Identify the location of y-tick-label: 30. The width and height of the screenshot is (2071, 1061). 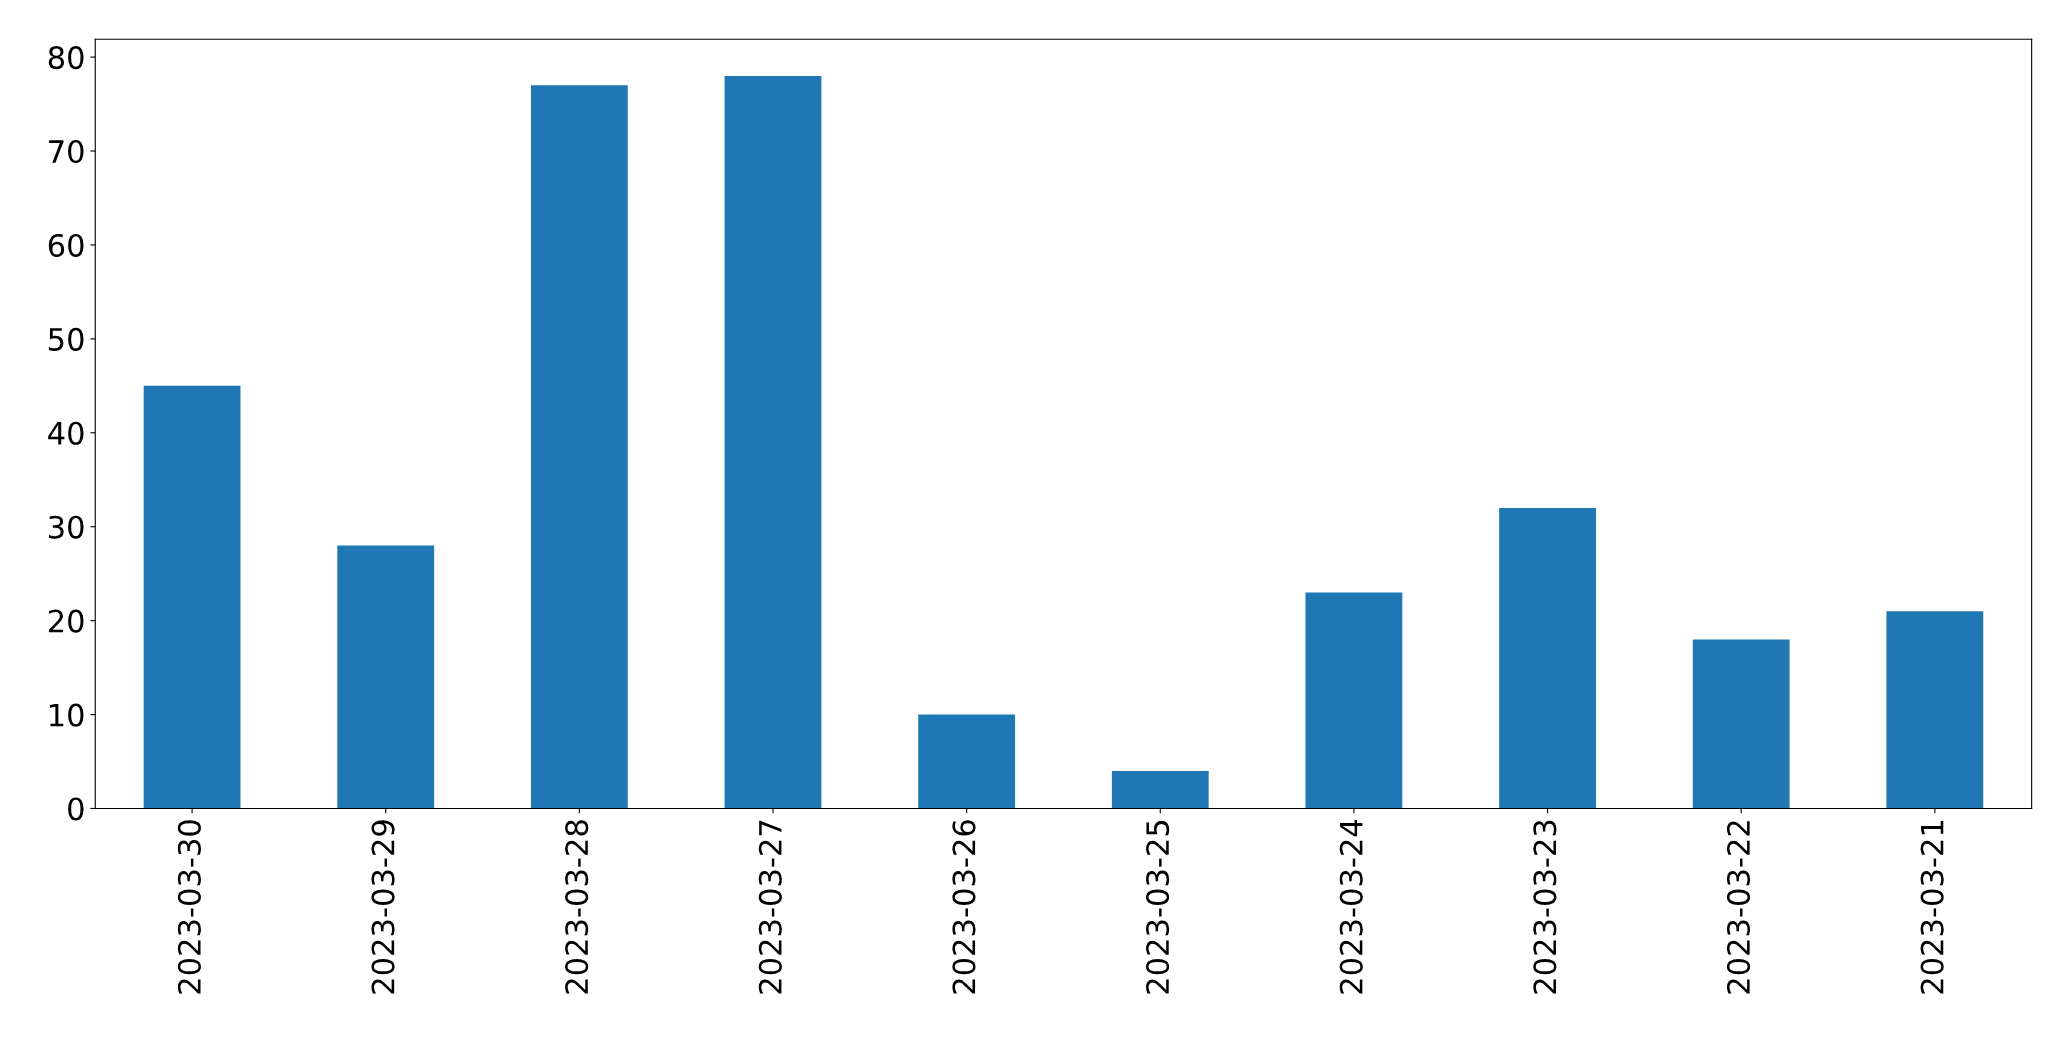
(66, 527).